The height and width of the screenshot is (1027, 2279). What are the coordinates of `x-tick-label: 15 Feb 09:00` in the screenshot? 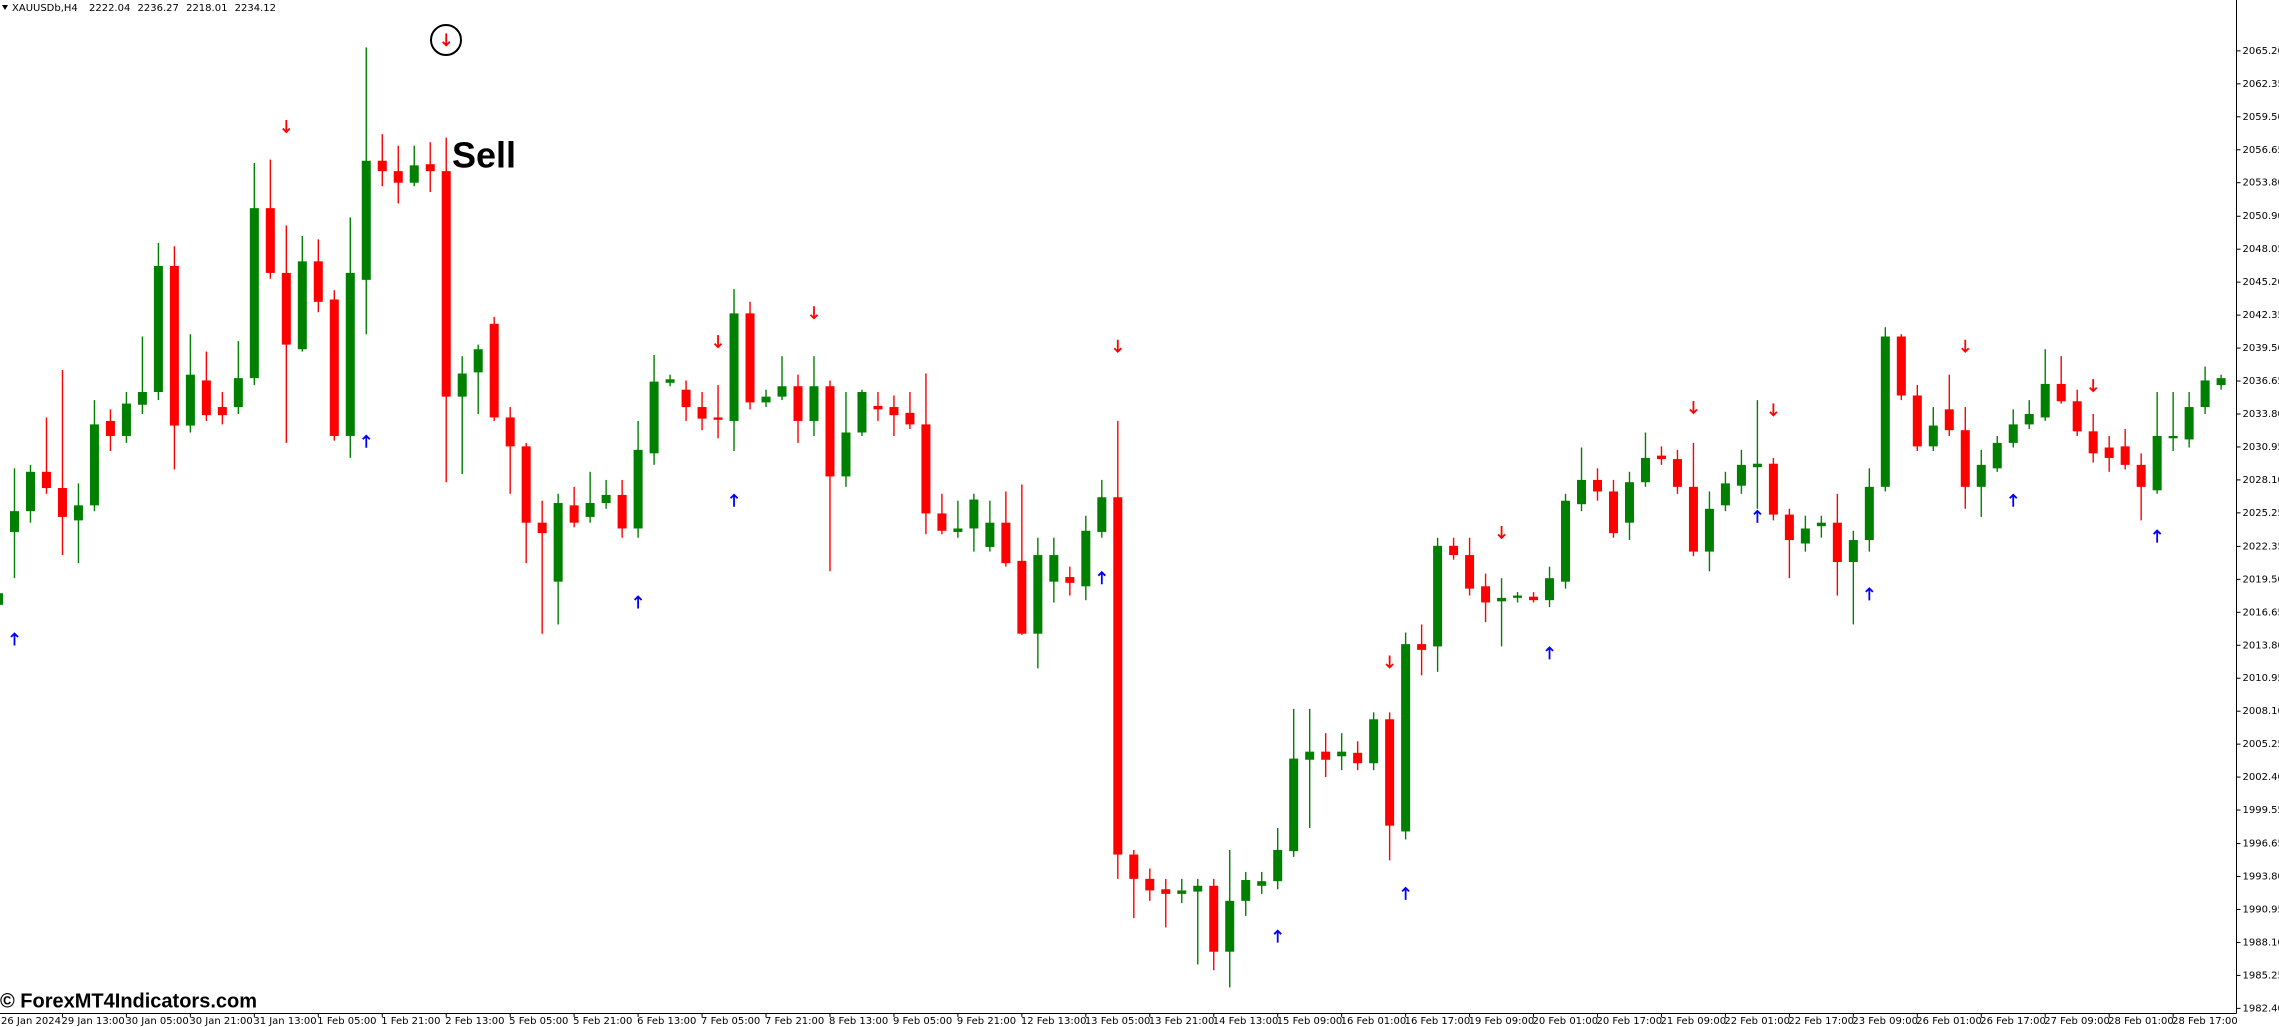 It's located at (1310, 1021).